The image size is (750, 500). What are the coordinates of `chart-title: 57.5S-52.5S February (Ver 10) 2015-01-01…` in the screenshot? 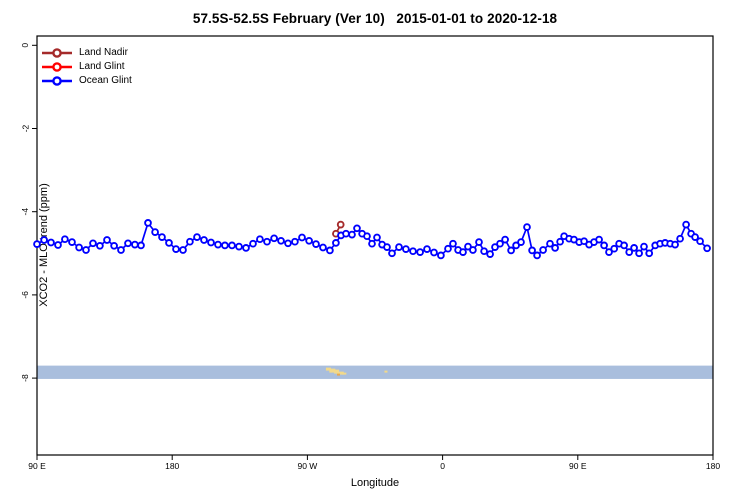 It's located at (375, 18).